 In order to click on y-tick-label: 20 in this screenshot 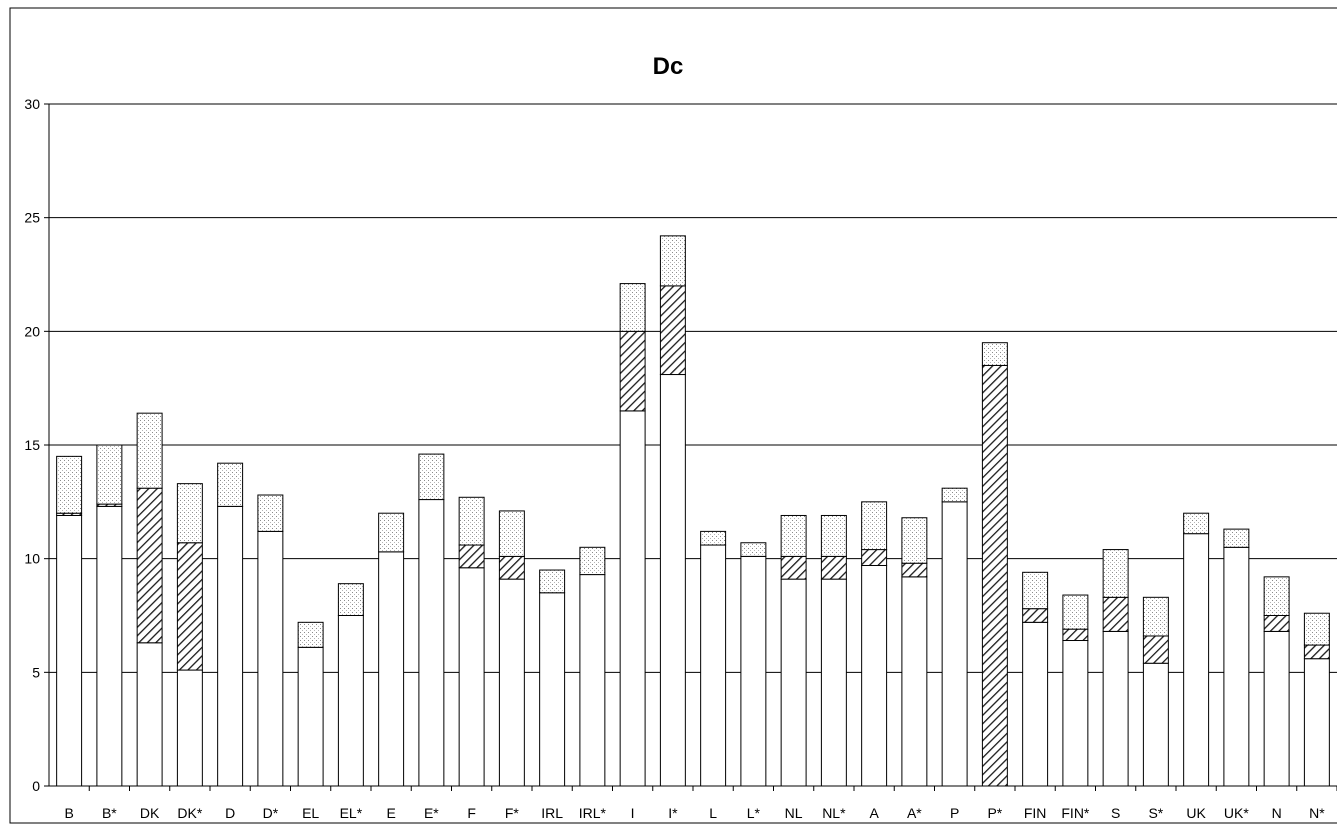, I will do `click(32, 331)`.